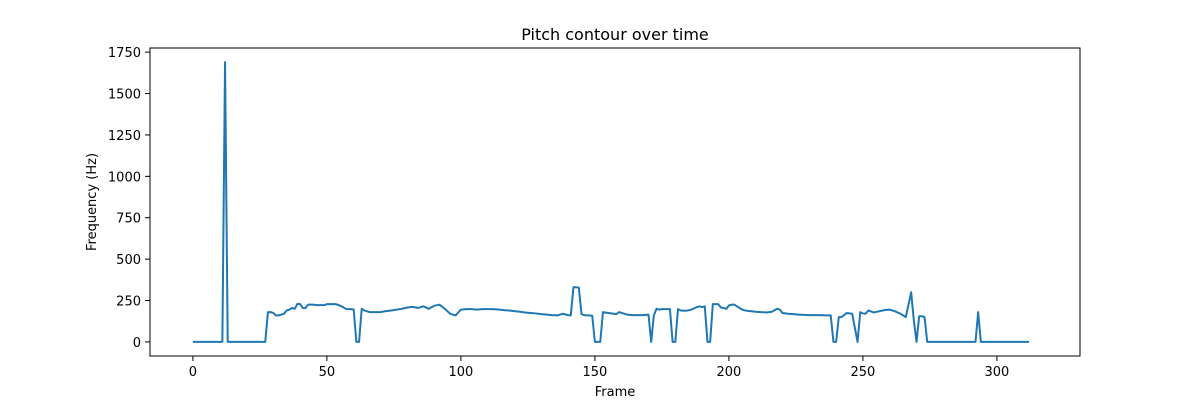  What do you see at coordinates (327, 372) in the screenshot?
I see `x-tick-label: 50` at bounding box center [327, 372].